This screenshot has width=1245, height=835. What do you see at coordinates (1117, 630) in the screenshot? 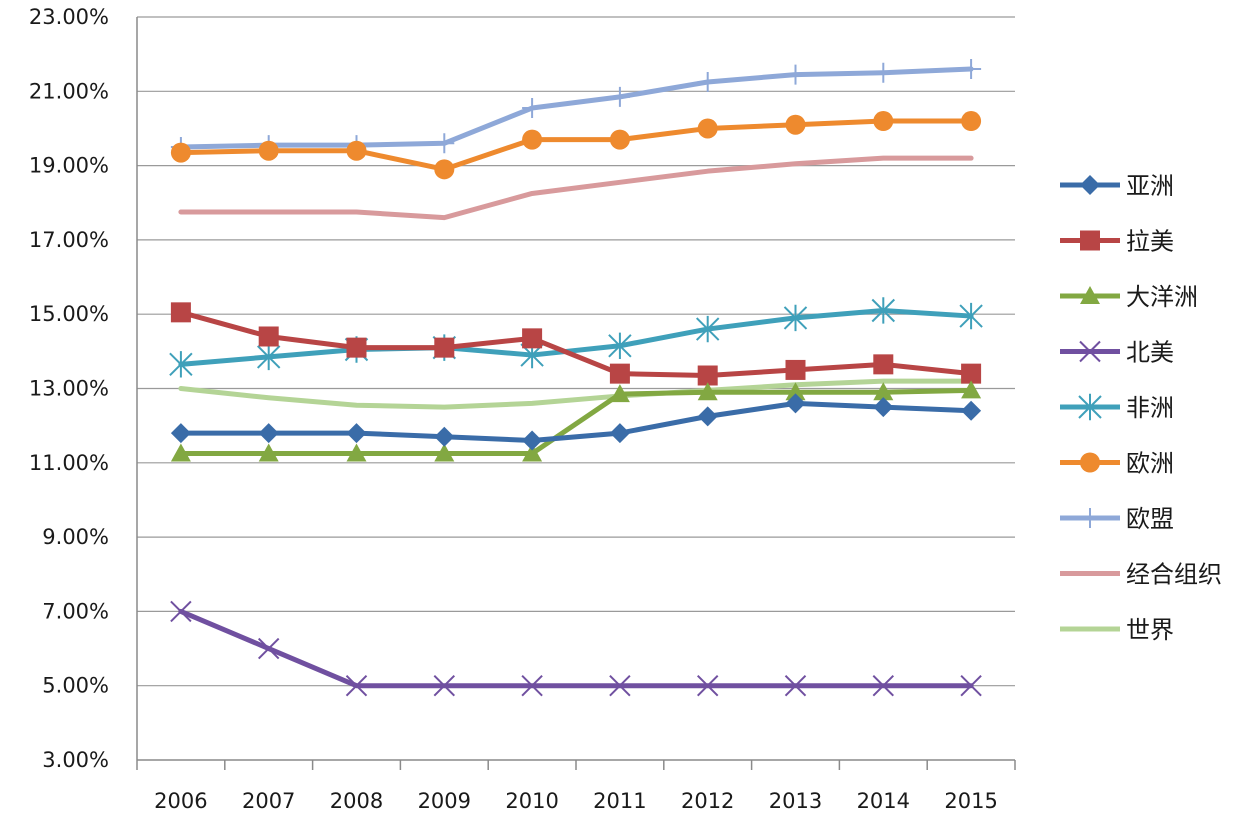
I see `legend-item: 世界` at bounding box center [1117, 630].